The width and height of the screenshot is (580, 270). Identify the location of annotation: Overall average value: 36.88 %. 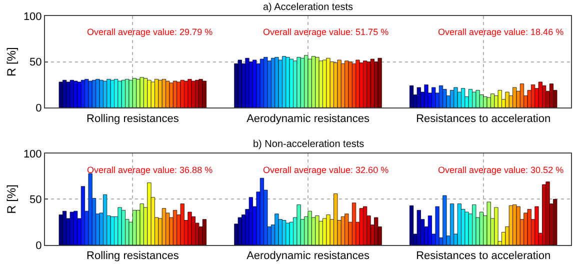
(150, 170).